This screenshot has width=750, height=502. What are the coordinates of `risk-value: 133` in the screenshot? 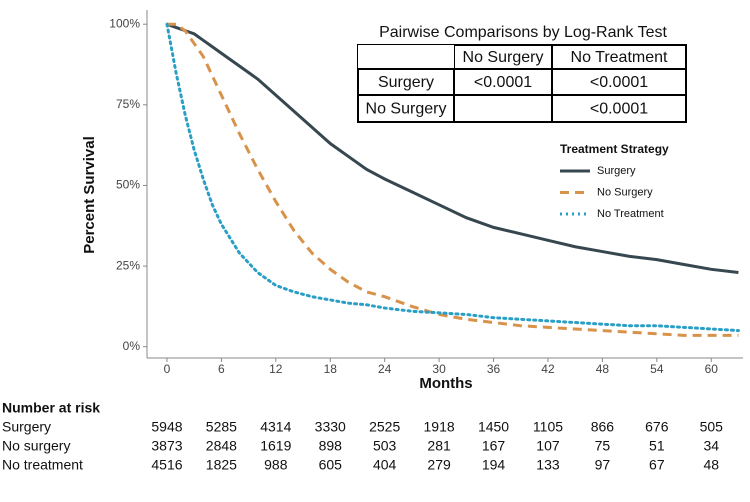 It's located at (548, 465).